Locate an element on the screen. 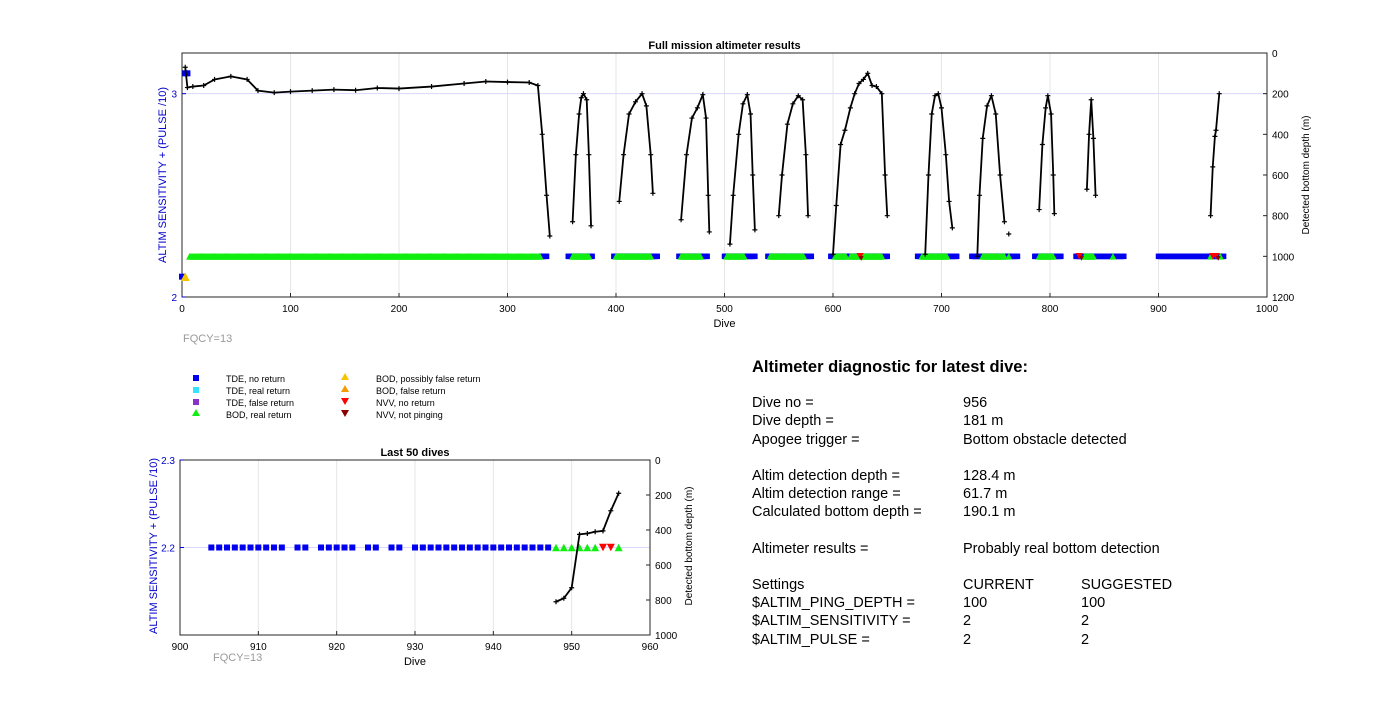 This screenshot has height=713, width=1400. diag-row-calc-depth: Calculated bottom depth = 190.1 m is located at coordinates (1052, 512).